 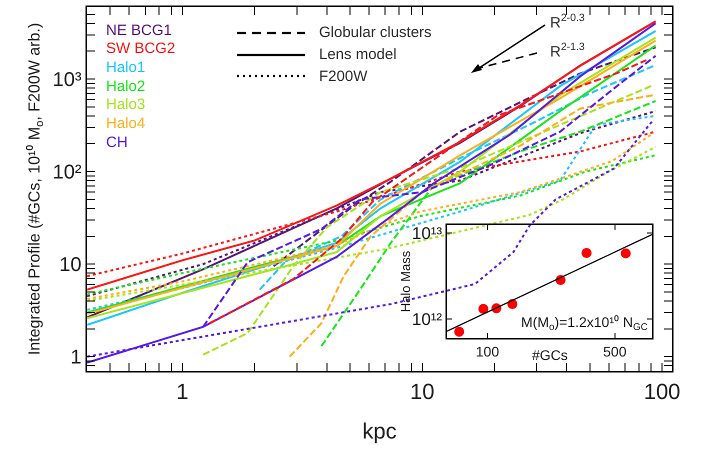 What do you see at coordinates (117, 142) in the screenshot?
I see `text: CH` at bounding box center [117, 142].